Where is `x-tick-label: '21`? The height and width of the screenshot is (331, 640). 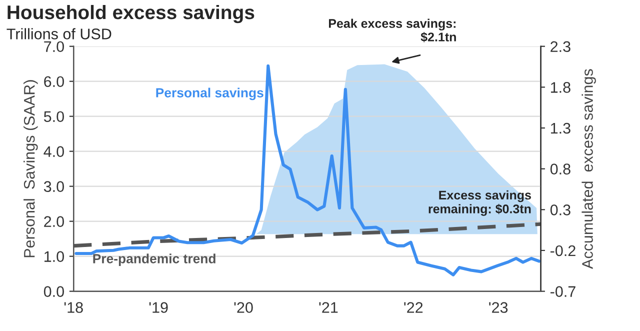 x-tick-label: '21 is located at coordinates (328, 307).